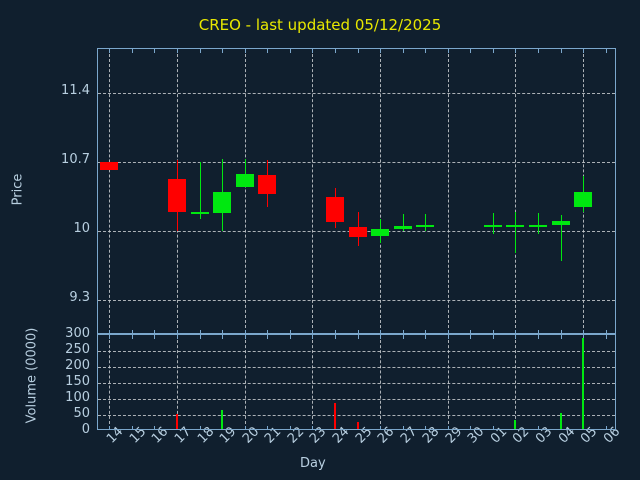 This screenshot has height=480, width=640. I want to click on volume-tick-label: 100, so click(77, 397).